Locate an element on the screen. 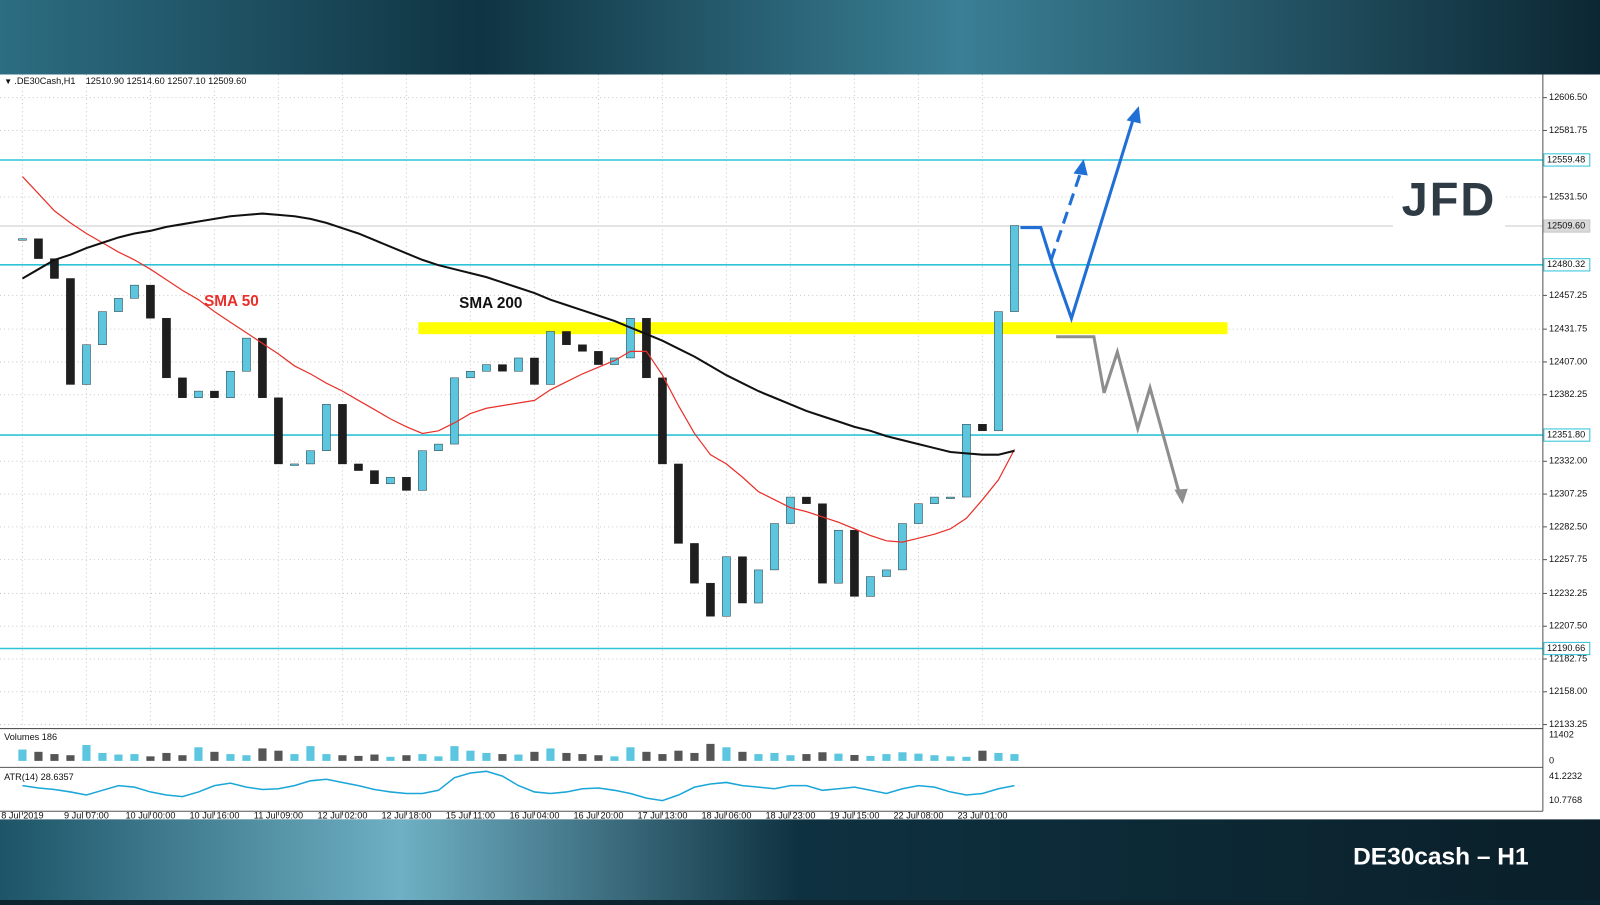 The width and height of the screenshot is (1600, 905). x-tick-label: 16 Jul 04:00 is located at coordinates (534, 816).